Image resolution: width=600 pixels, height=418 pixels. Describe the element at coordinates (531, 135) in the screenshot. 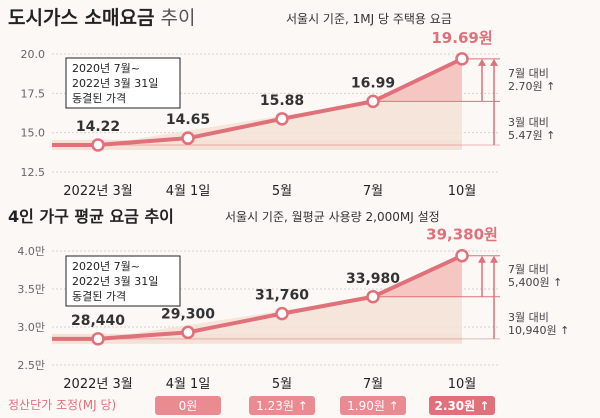

I see `annotation-march: 5.47원 ↑` at that location.